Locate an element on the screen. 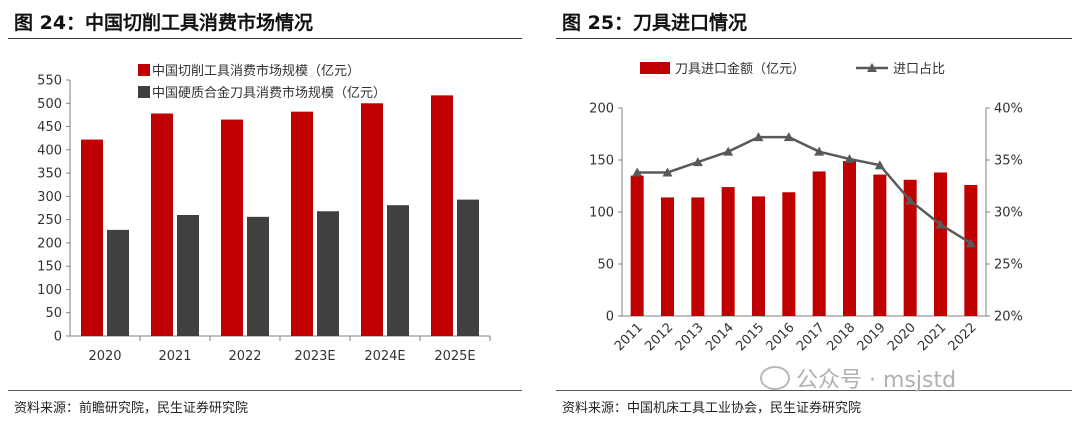  left-x-tick-label: 2021 is located at coordinates (174, 356).